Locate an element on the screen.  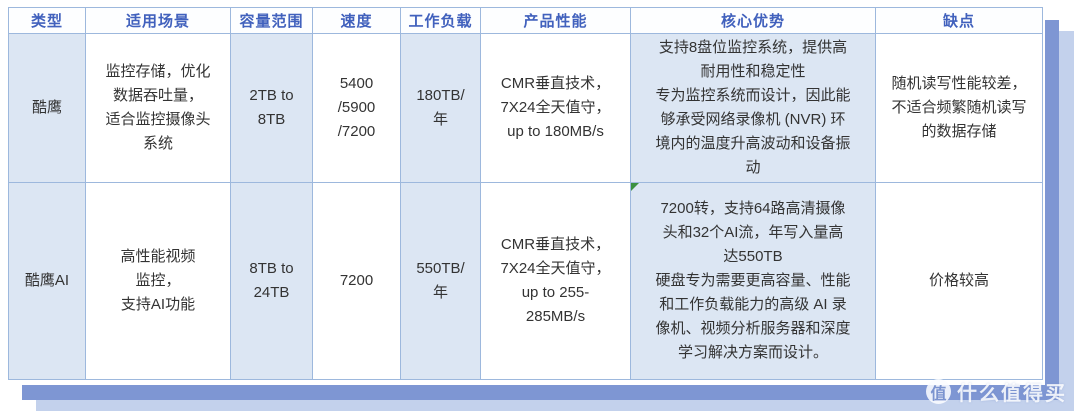
smzdm-logo-icon: 值 is located at coordinates (938, 391).